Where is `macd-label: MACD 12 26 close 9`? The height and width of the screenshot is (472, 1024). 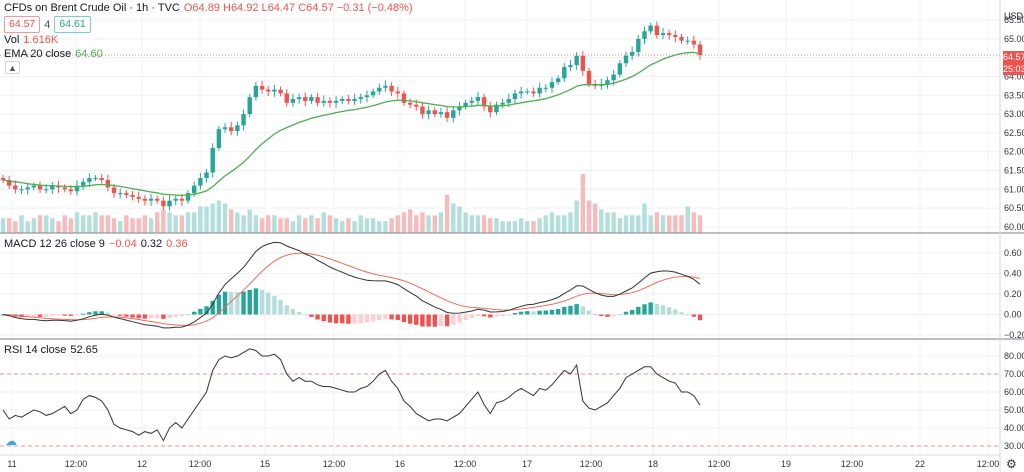 macd-label: MACD 12 26 close 9 is located at coordinates (54, 244).